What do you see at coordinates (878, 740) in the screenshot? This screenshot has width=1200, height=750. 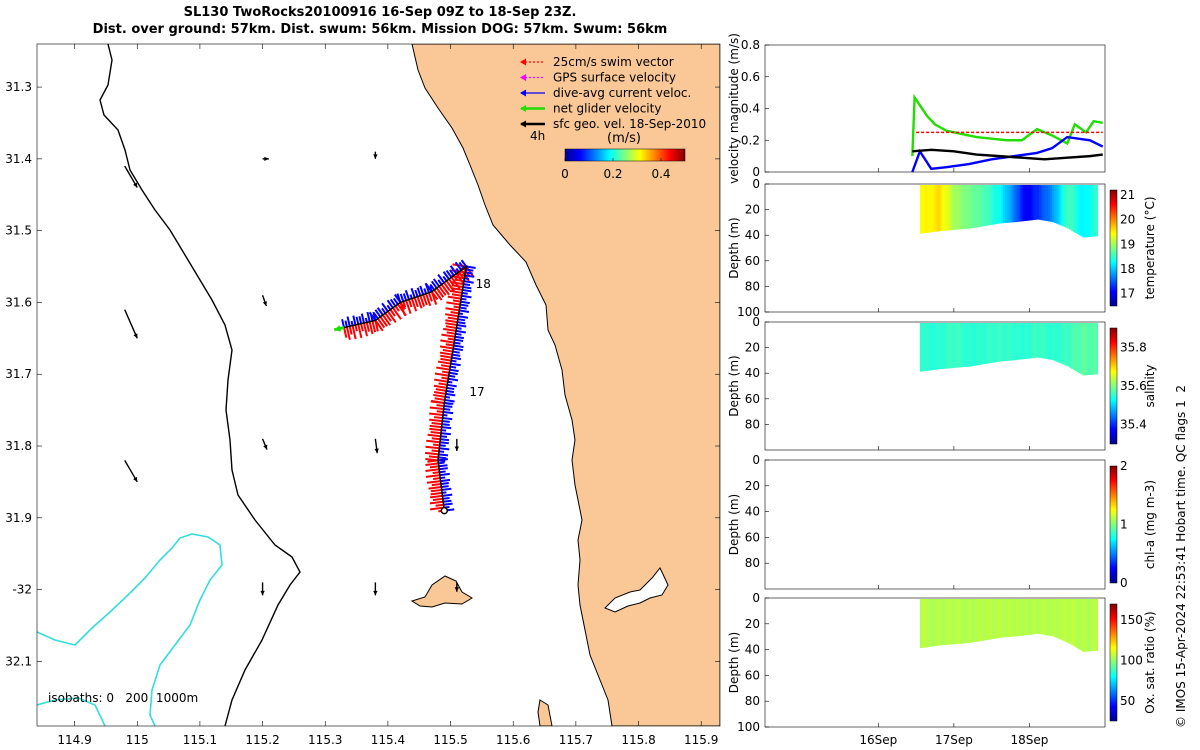 I see `x-tick-label: 16Sep` at bounding box center [878, 740].